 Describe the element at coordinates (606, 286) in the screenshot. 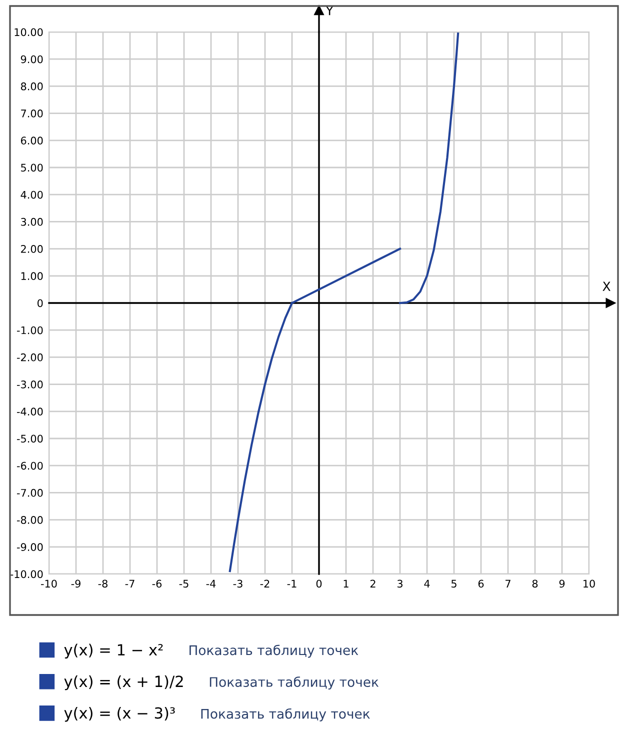

I see `x-axis-title: X` at that location.